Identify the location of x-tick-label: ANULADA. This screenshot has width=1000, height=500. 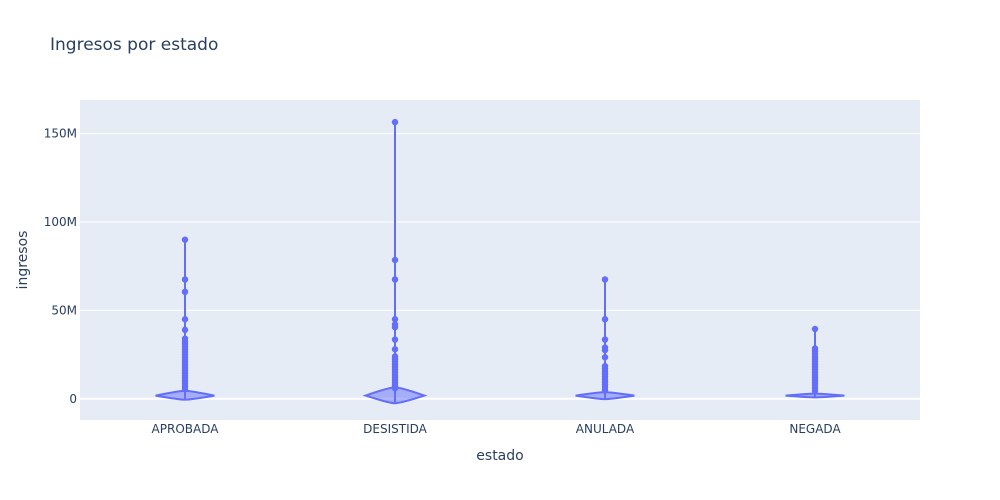
(605, 429).